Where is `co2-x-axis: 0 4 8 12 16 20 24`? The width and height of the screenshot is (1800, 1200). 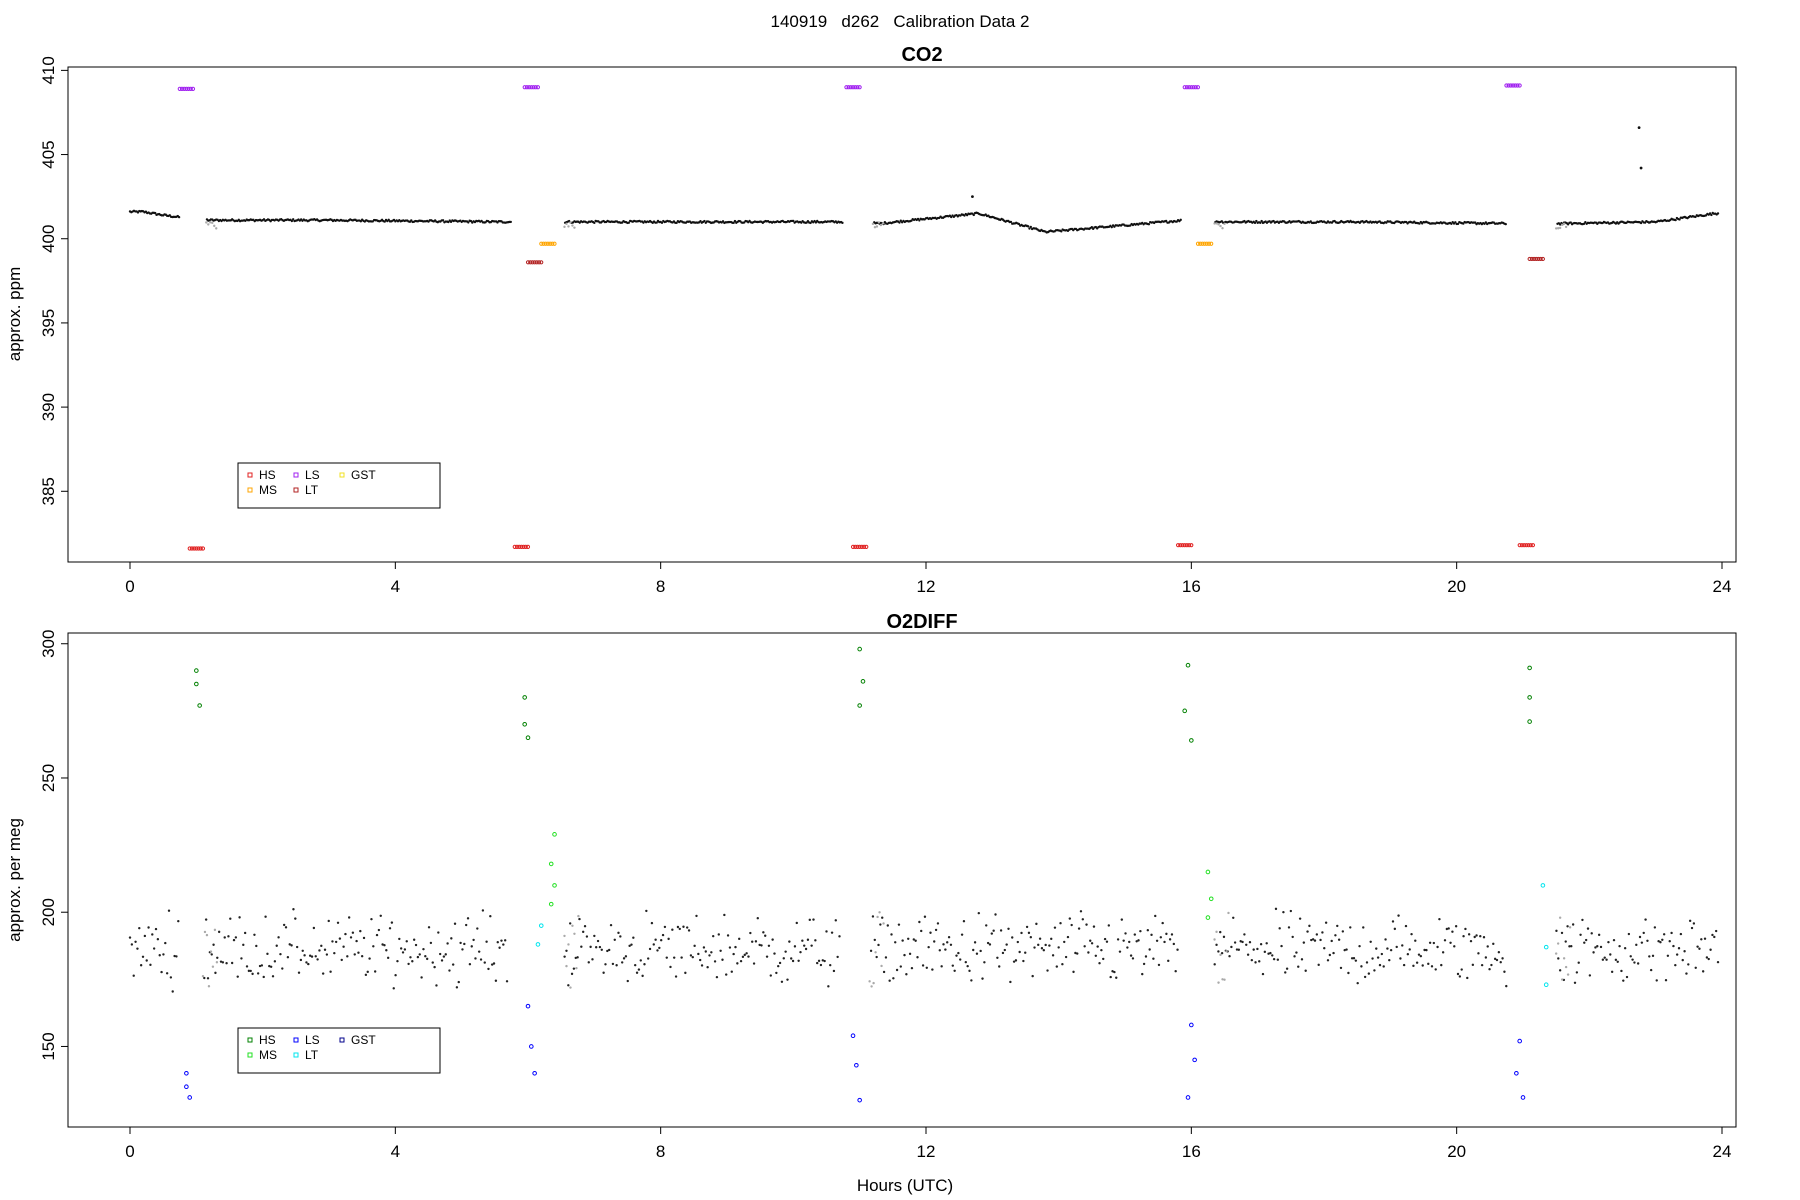
co2-x-axis: 0 4 8 12 16 20 24 is located at coordinates (928, 579).